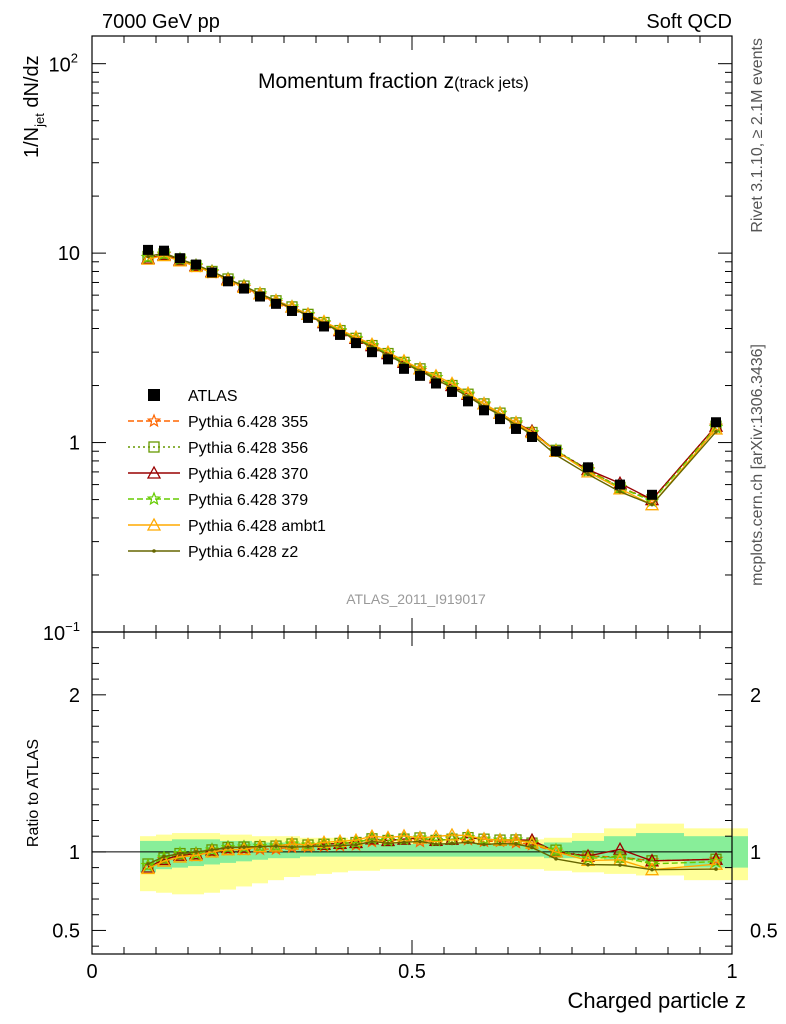 This screenshot has height=1024, width=786. Describe the element at coordinates (412, 972) in the screenshot. I see `x-tick-label: 0.5` at that location.